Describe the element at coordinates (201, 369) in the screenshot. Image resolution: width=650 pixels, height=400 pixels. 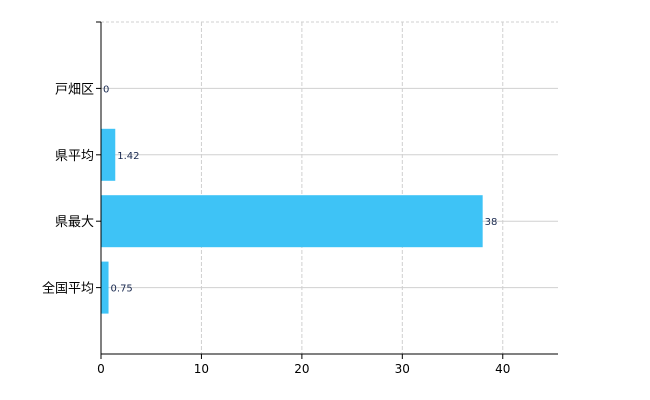
I see `x-tick-label: 10` at that location.